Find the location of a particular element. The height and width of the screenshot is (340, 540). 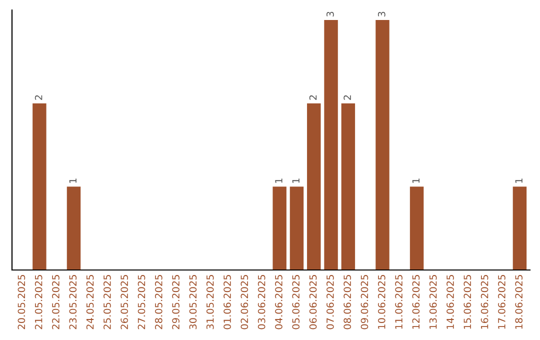

x-tick-label: 25.05.2025 is located at coordinates (107, 302).